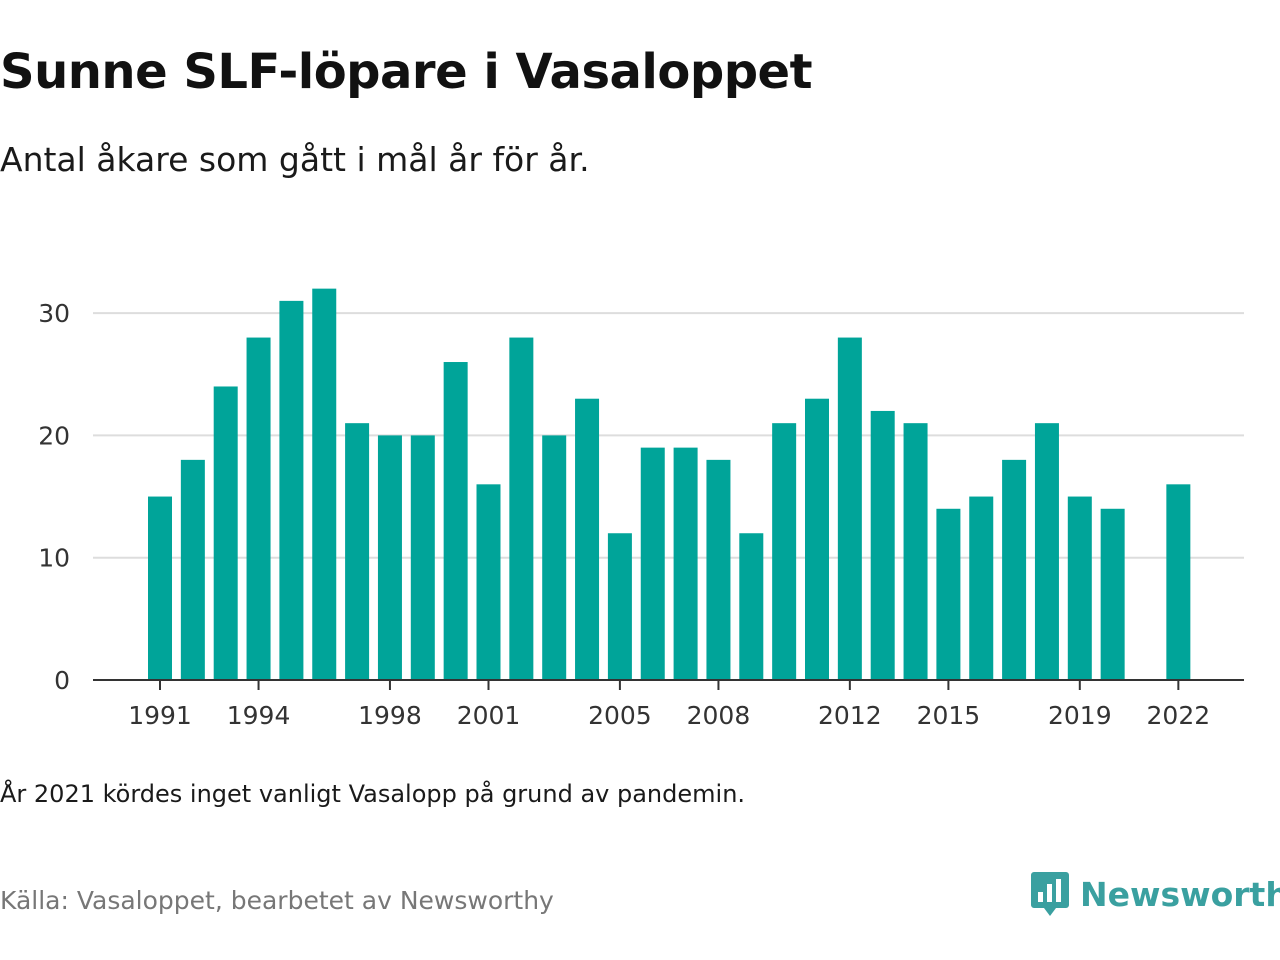 The image size is (1280, 960). Describe the element at coordinates (291, 490) in the screenshot. I see `bar-1995` at that location.